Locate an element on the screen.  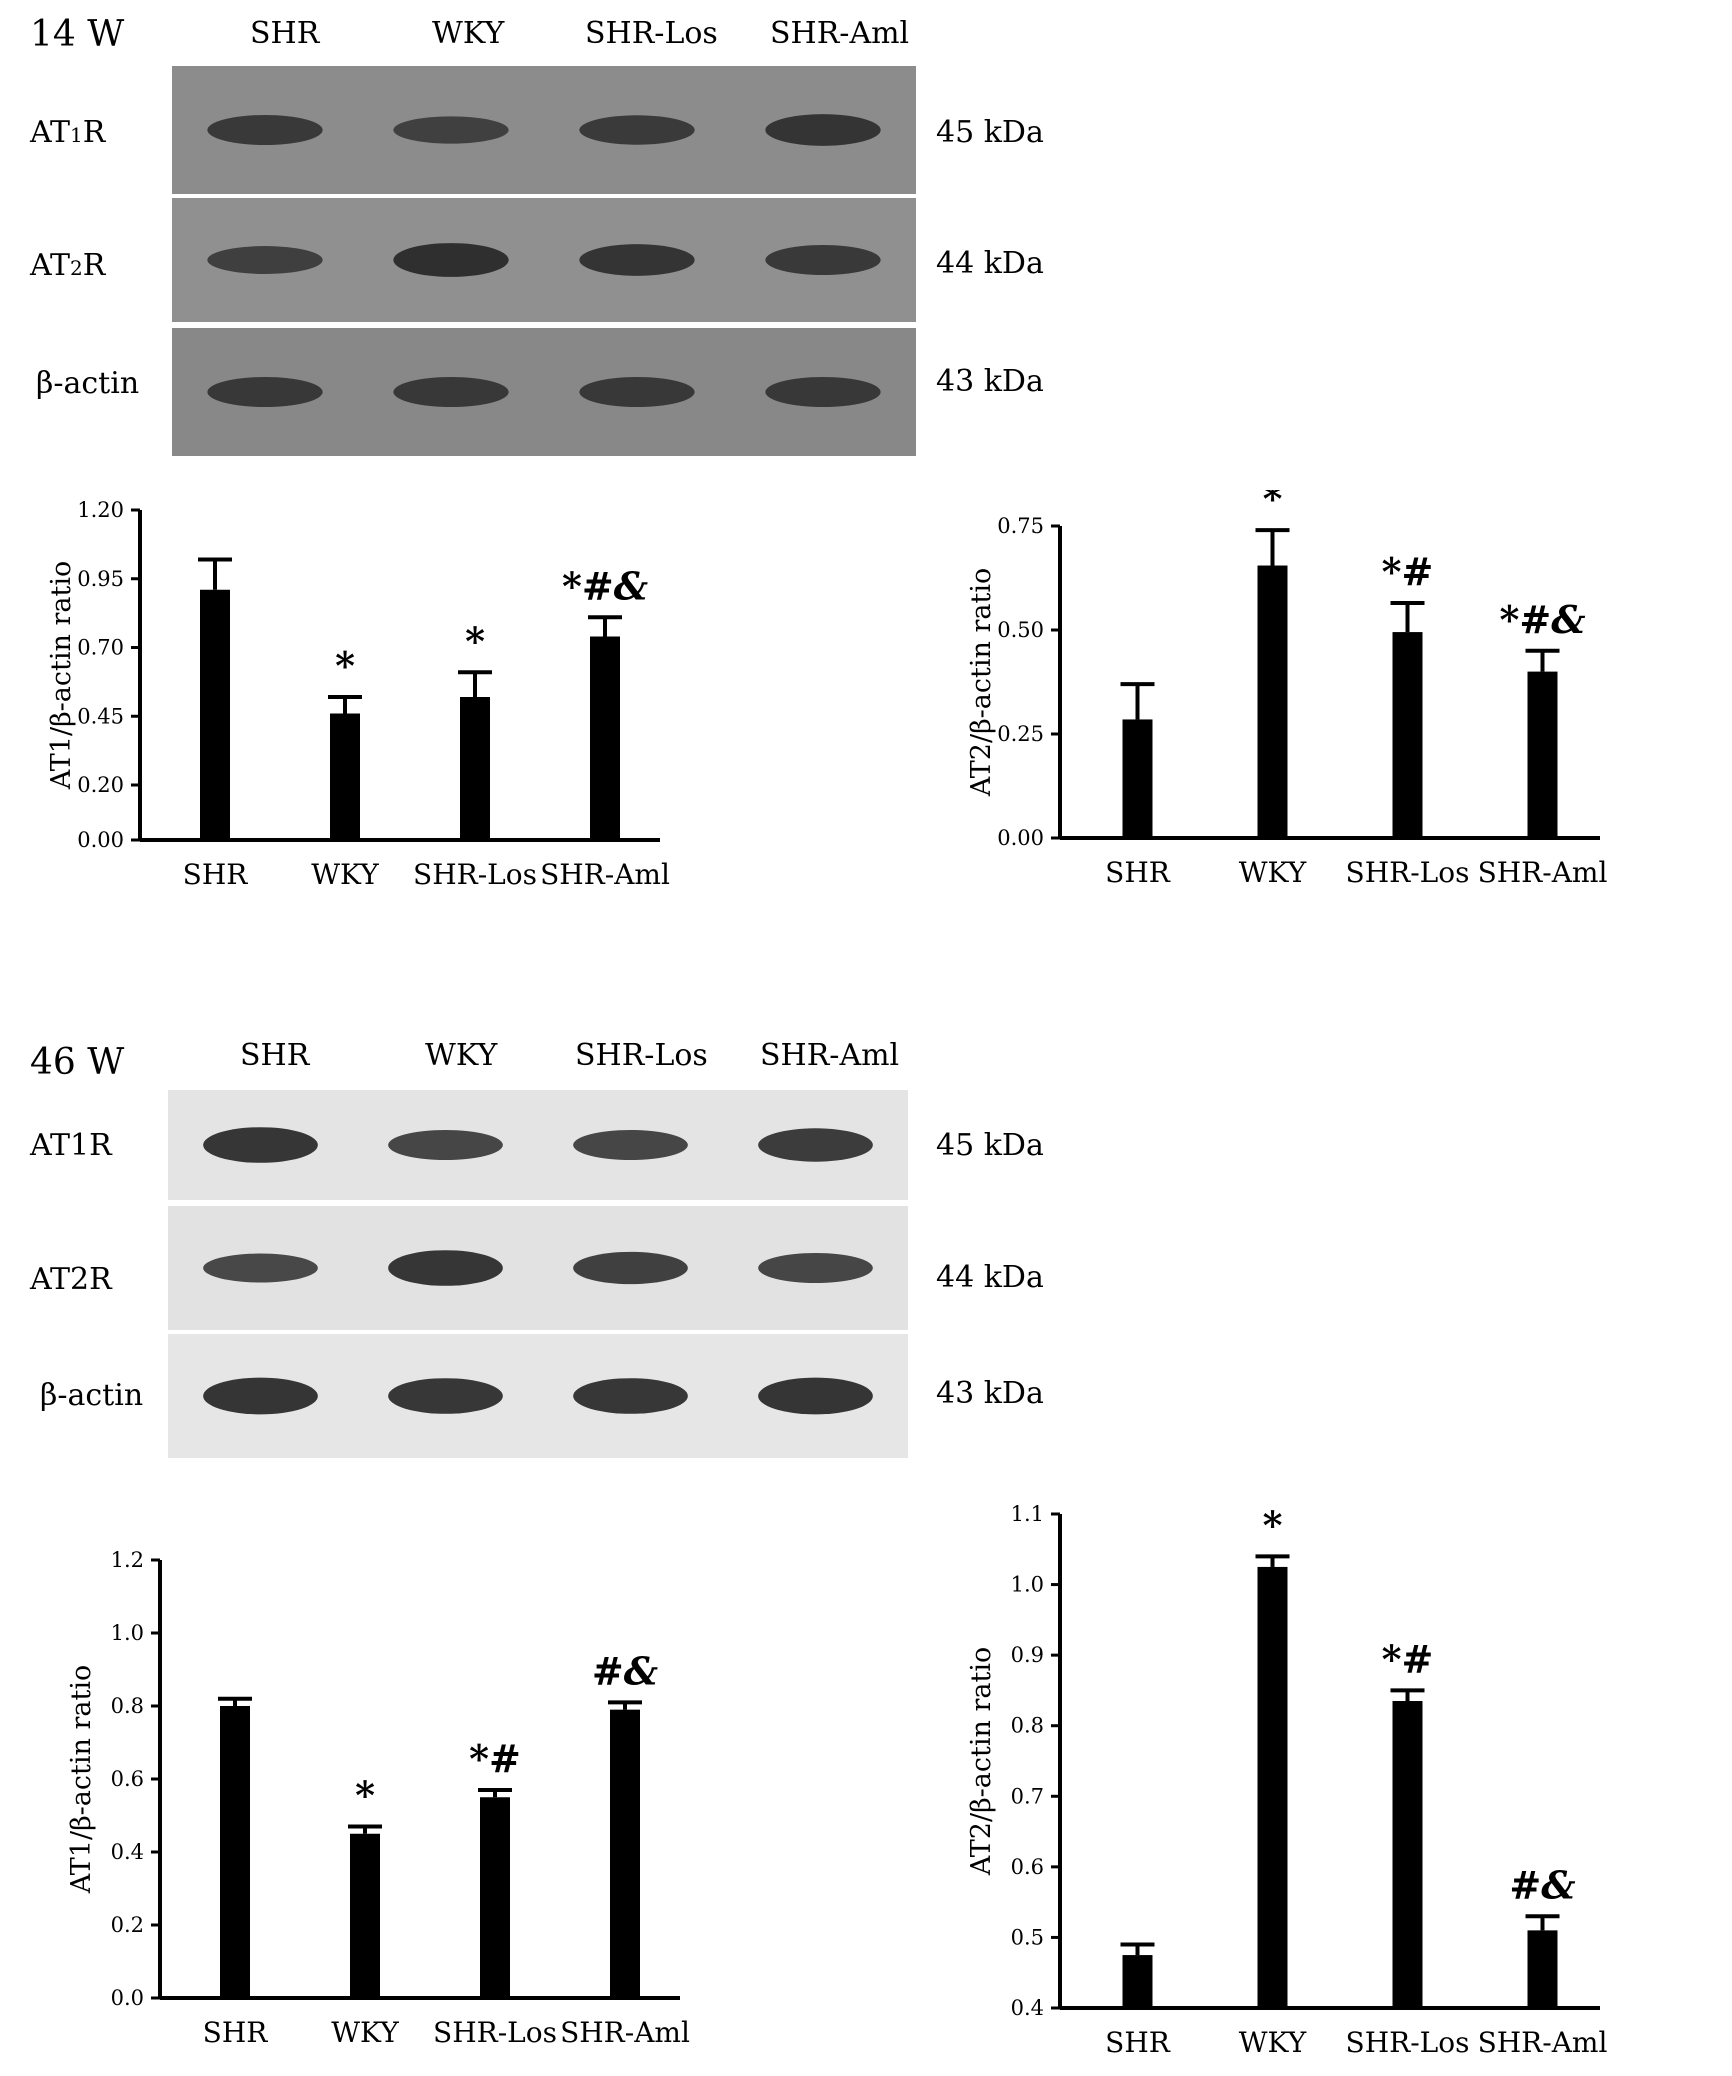
lane-label-wky: WKY is located at coordinates (461, 1055).